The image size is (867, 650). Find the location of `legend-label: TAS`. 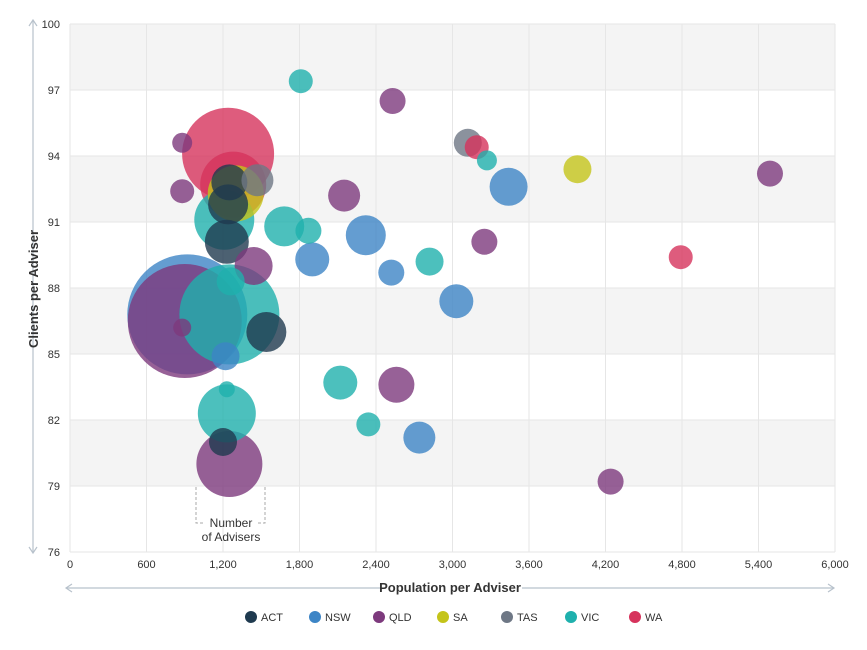

legend-label: TAS is located at coordinates (527, 618).